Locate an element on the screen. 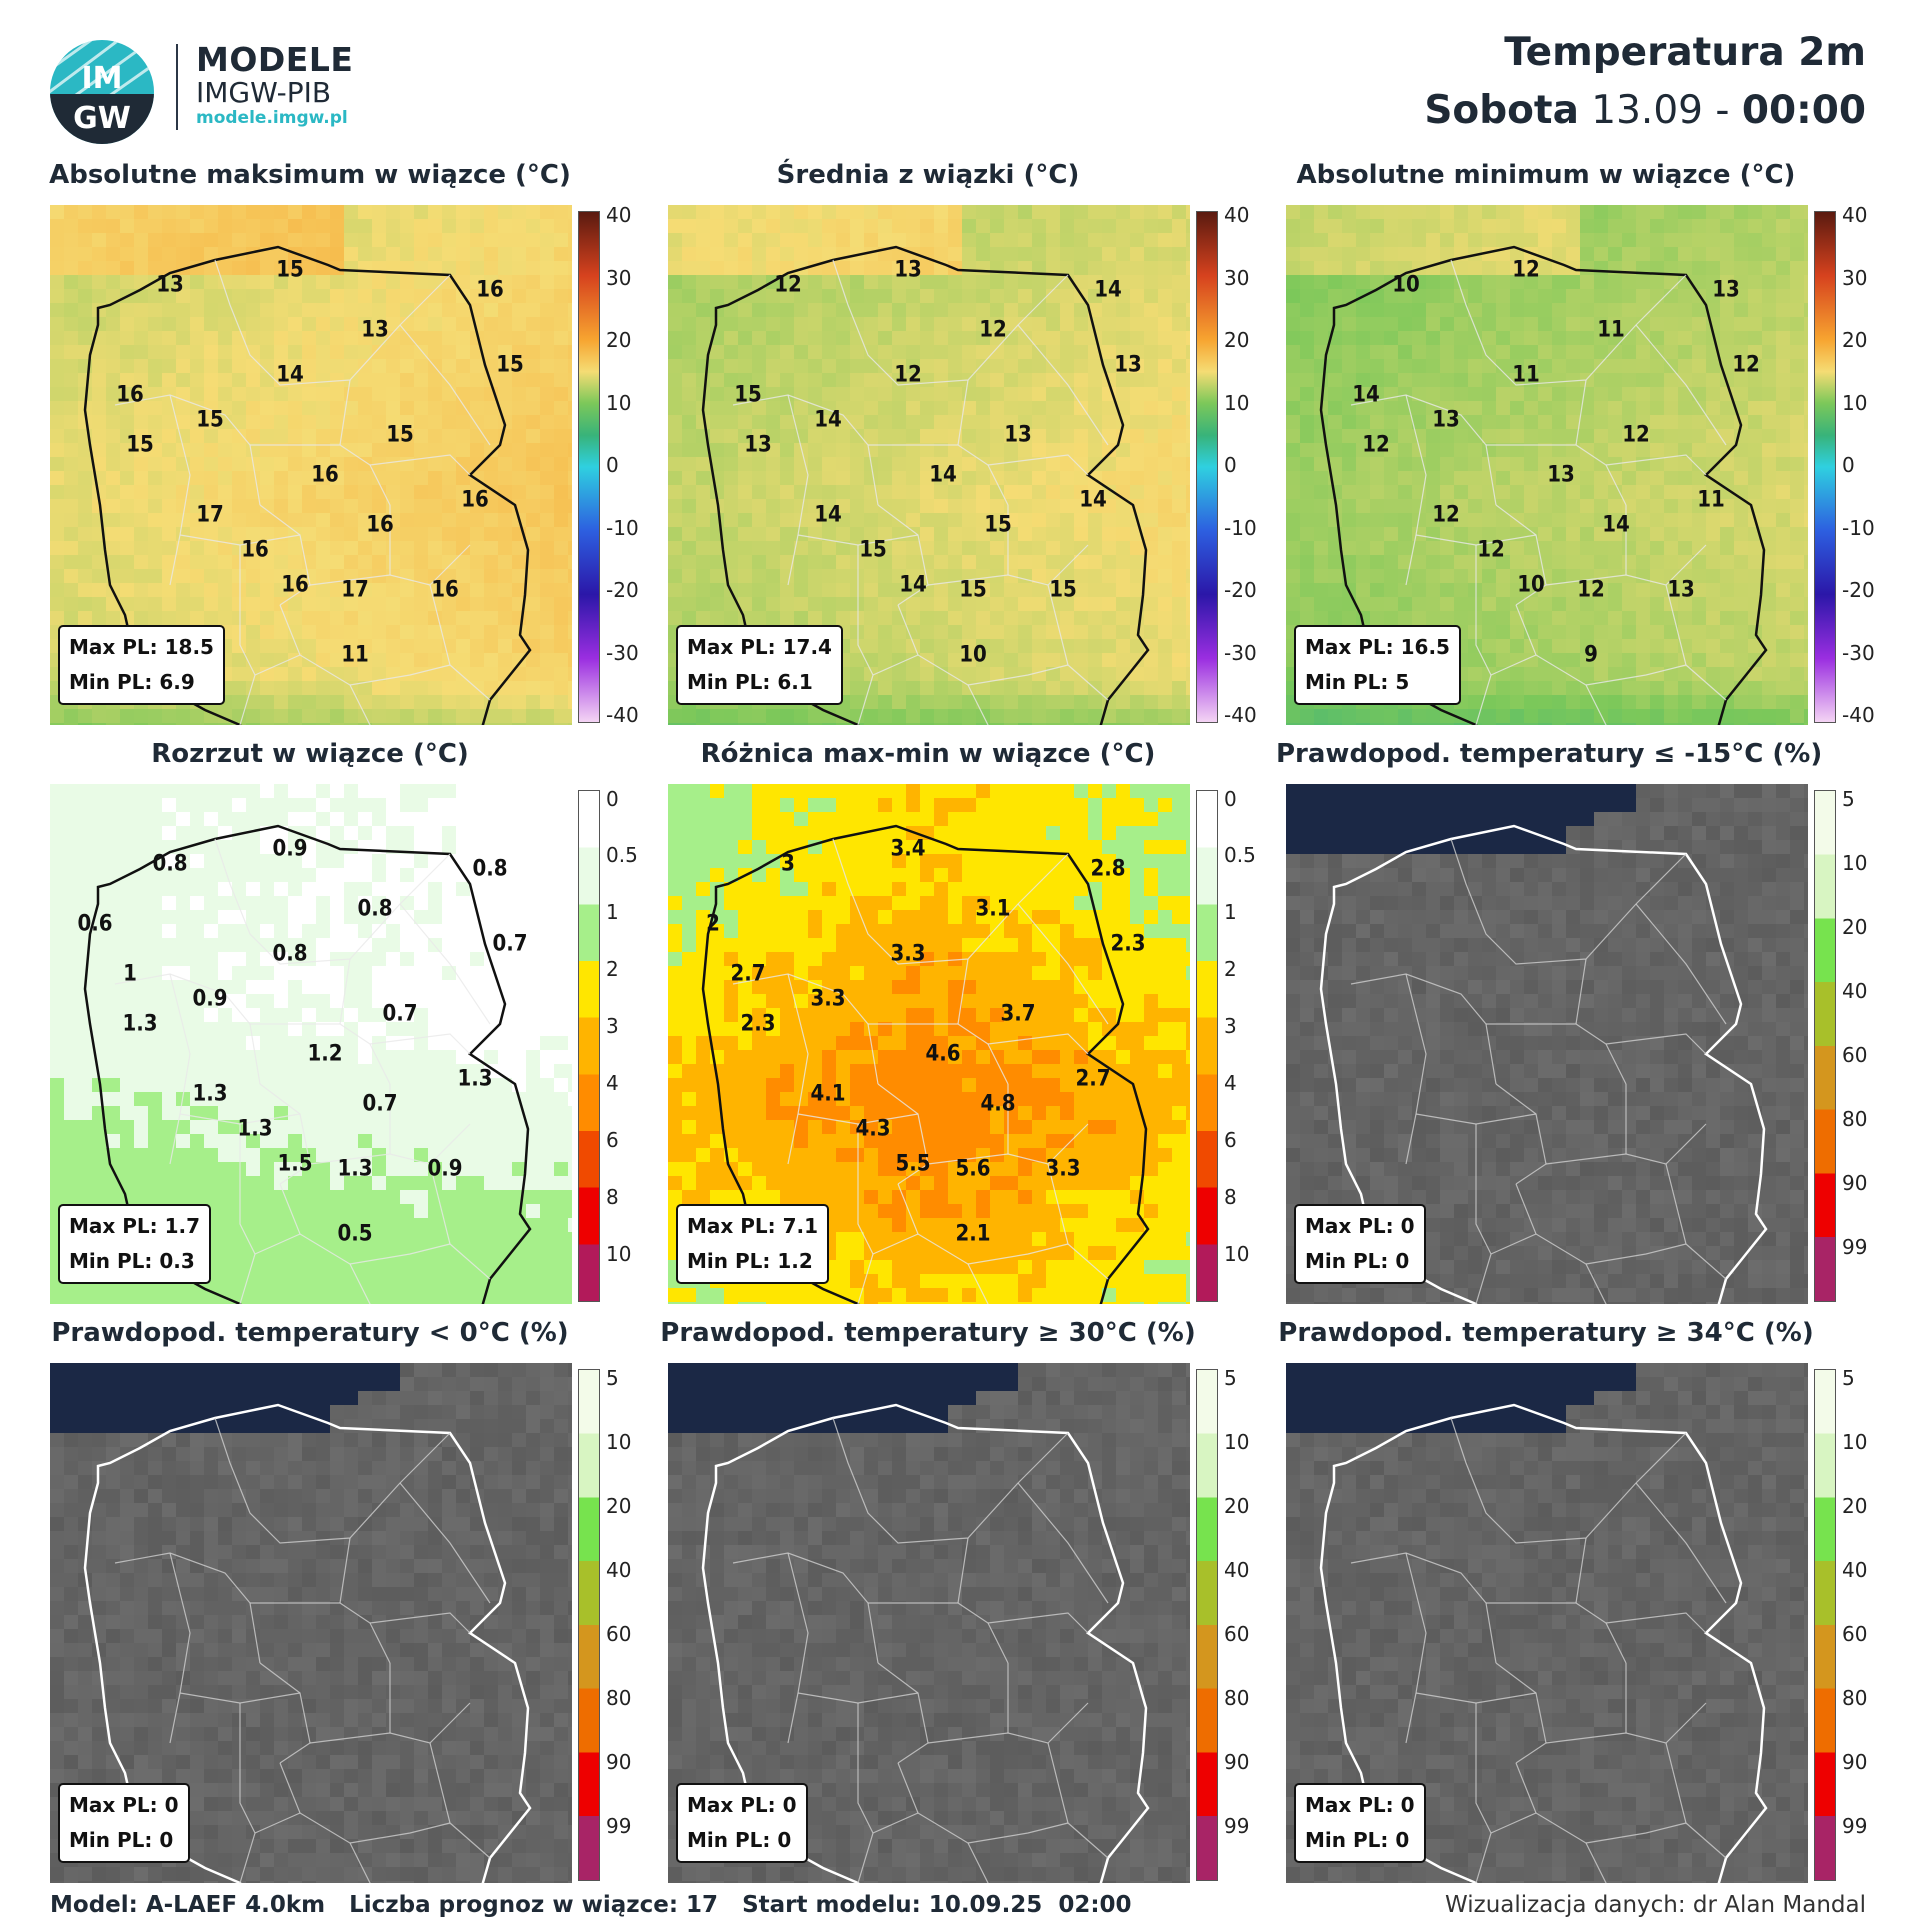 The width and height of the screenshot is (1920, 1920). value-label: 2.1 is located at coordinates (973, 1234).